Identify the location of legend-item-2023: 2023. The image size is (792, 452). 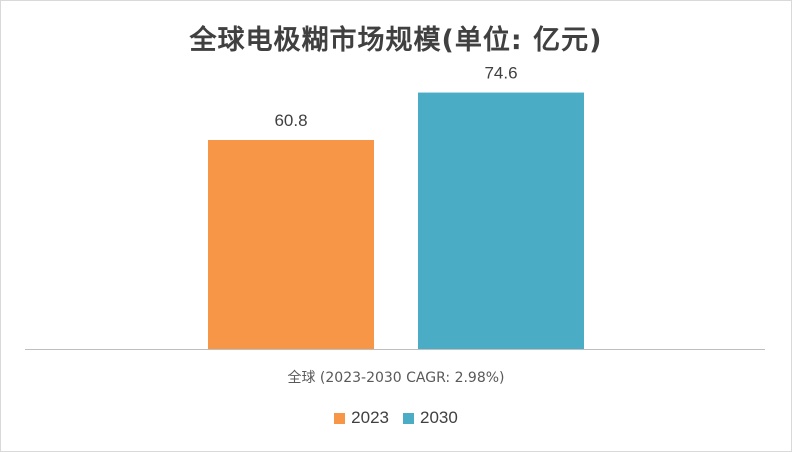
(361, 418).